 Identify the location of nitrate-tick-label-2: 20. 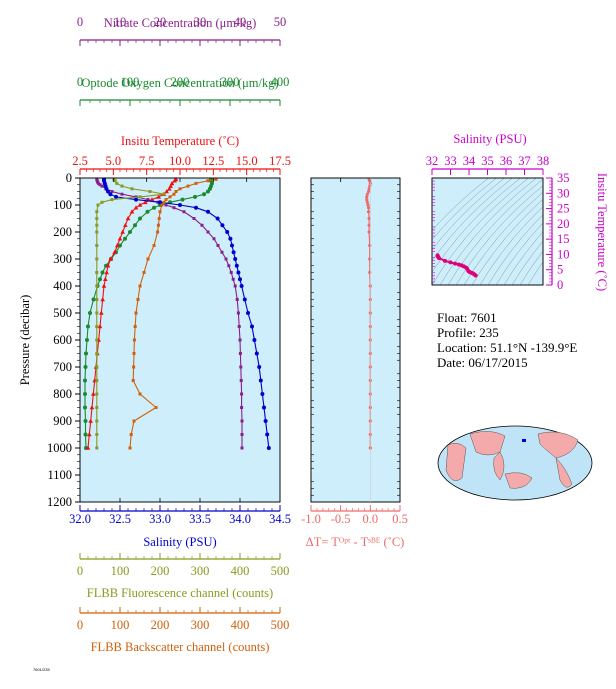
(160, 22).